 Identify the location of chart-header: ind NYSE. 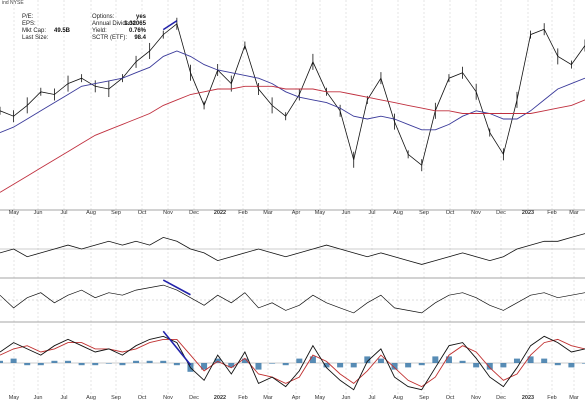
(13, 3).